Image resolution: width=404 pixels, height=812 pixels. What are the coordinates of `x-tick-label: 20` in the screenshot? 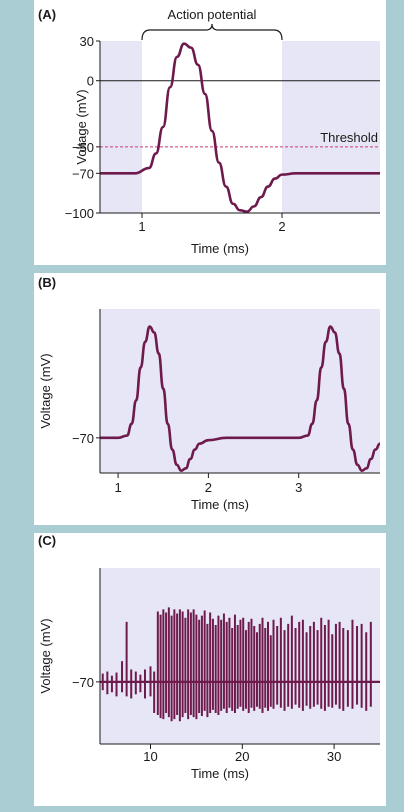 It's located at (242, 756).